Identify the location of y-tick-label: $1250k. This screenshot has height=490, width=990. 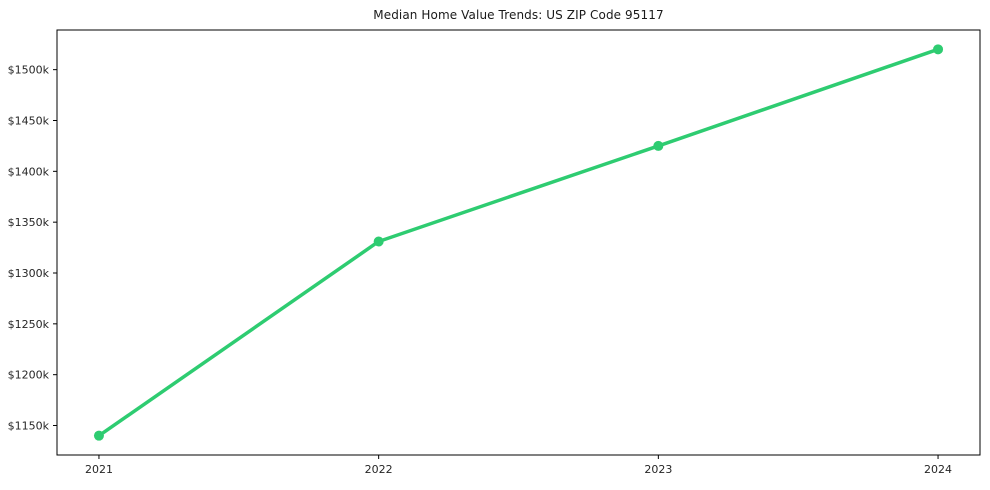
(29, 324).